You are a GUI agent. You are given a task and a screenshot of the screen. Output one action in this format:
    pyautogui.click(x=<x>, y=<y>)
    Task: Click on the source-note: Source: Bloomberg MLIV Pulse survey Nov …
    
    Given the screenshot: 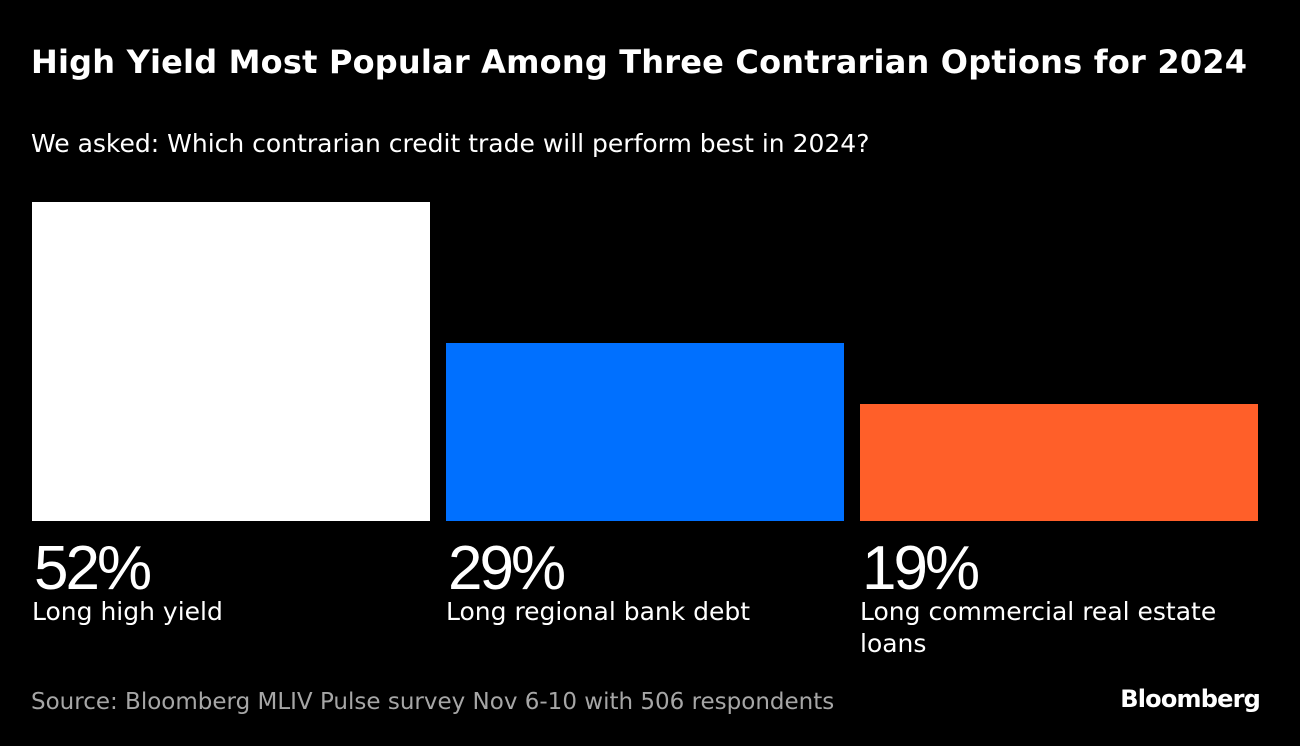 What is the action you would take?
    pyautogui.click(x=433, y=702)
    